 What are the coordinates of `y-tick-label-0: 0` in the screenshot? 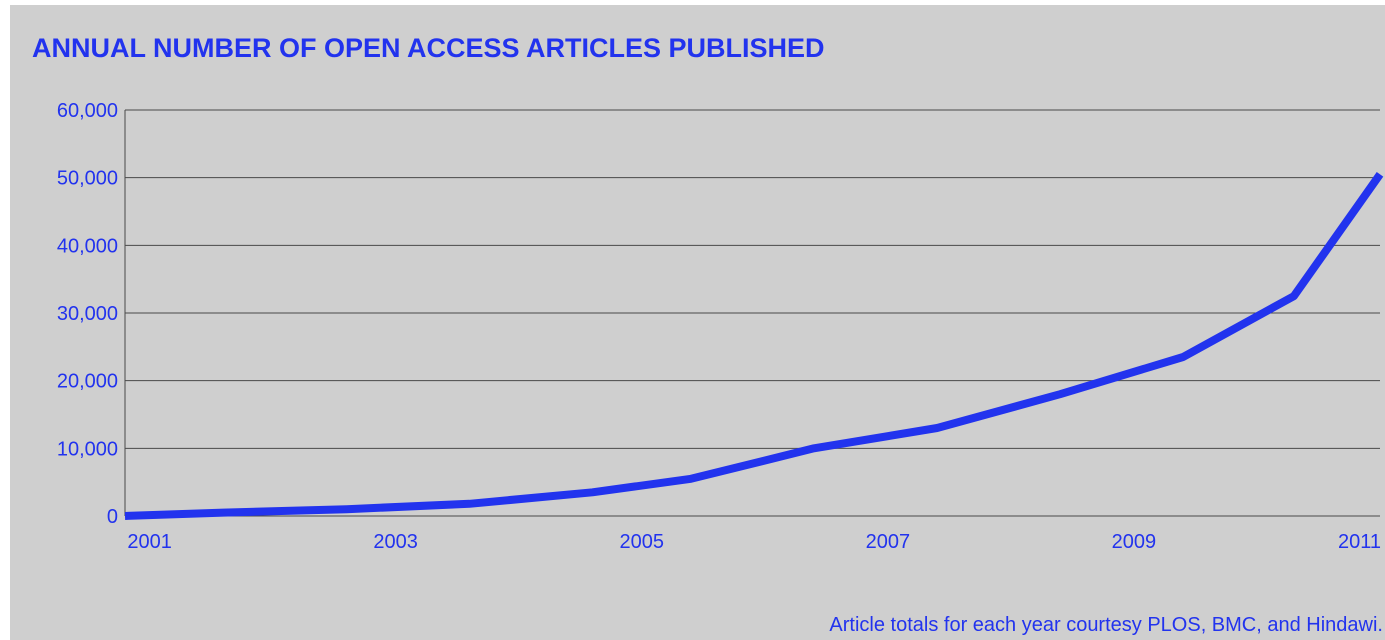 It's located at (112, 517).